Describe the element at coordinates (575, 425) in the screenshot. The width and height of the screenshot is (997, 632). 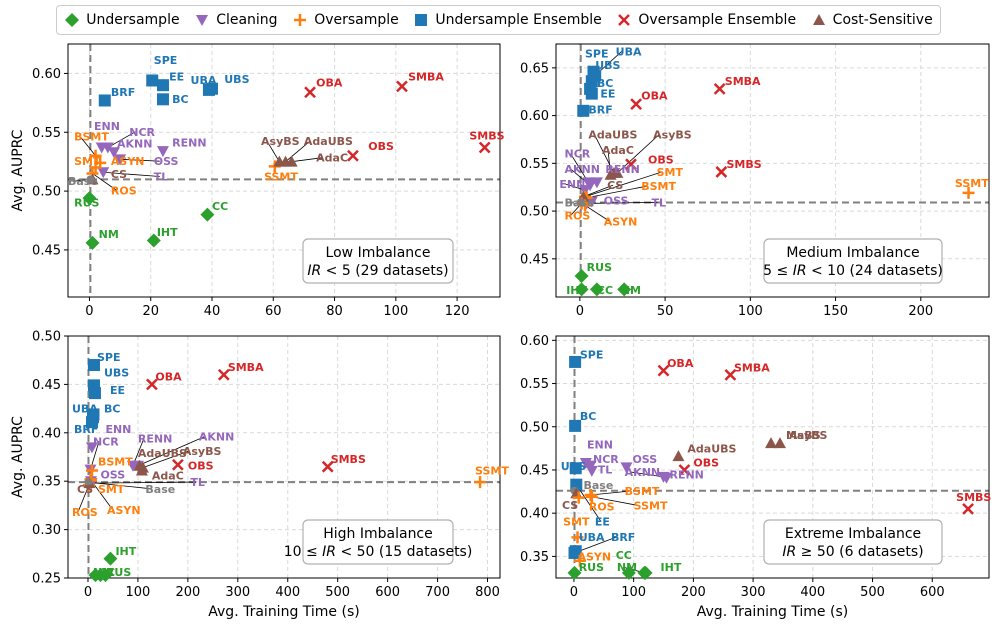
I see `point-bc` at that location.